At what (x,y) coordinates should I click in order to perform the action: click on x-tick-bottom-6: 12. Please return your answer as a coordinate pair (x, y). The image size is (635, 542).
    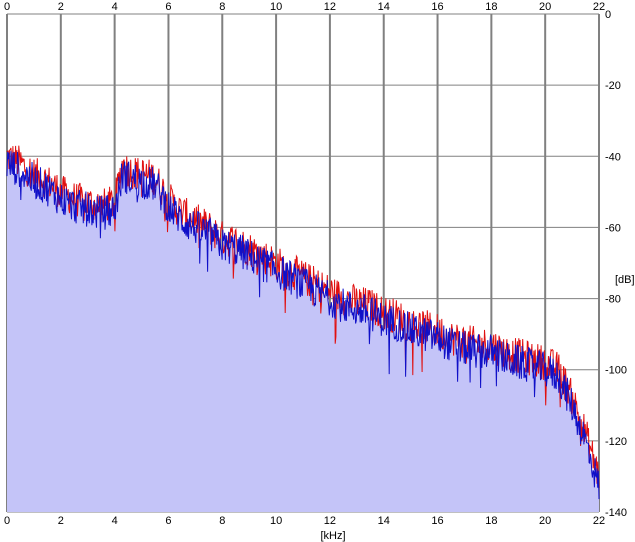
    Looking at the image, I should click on (330, 521).